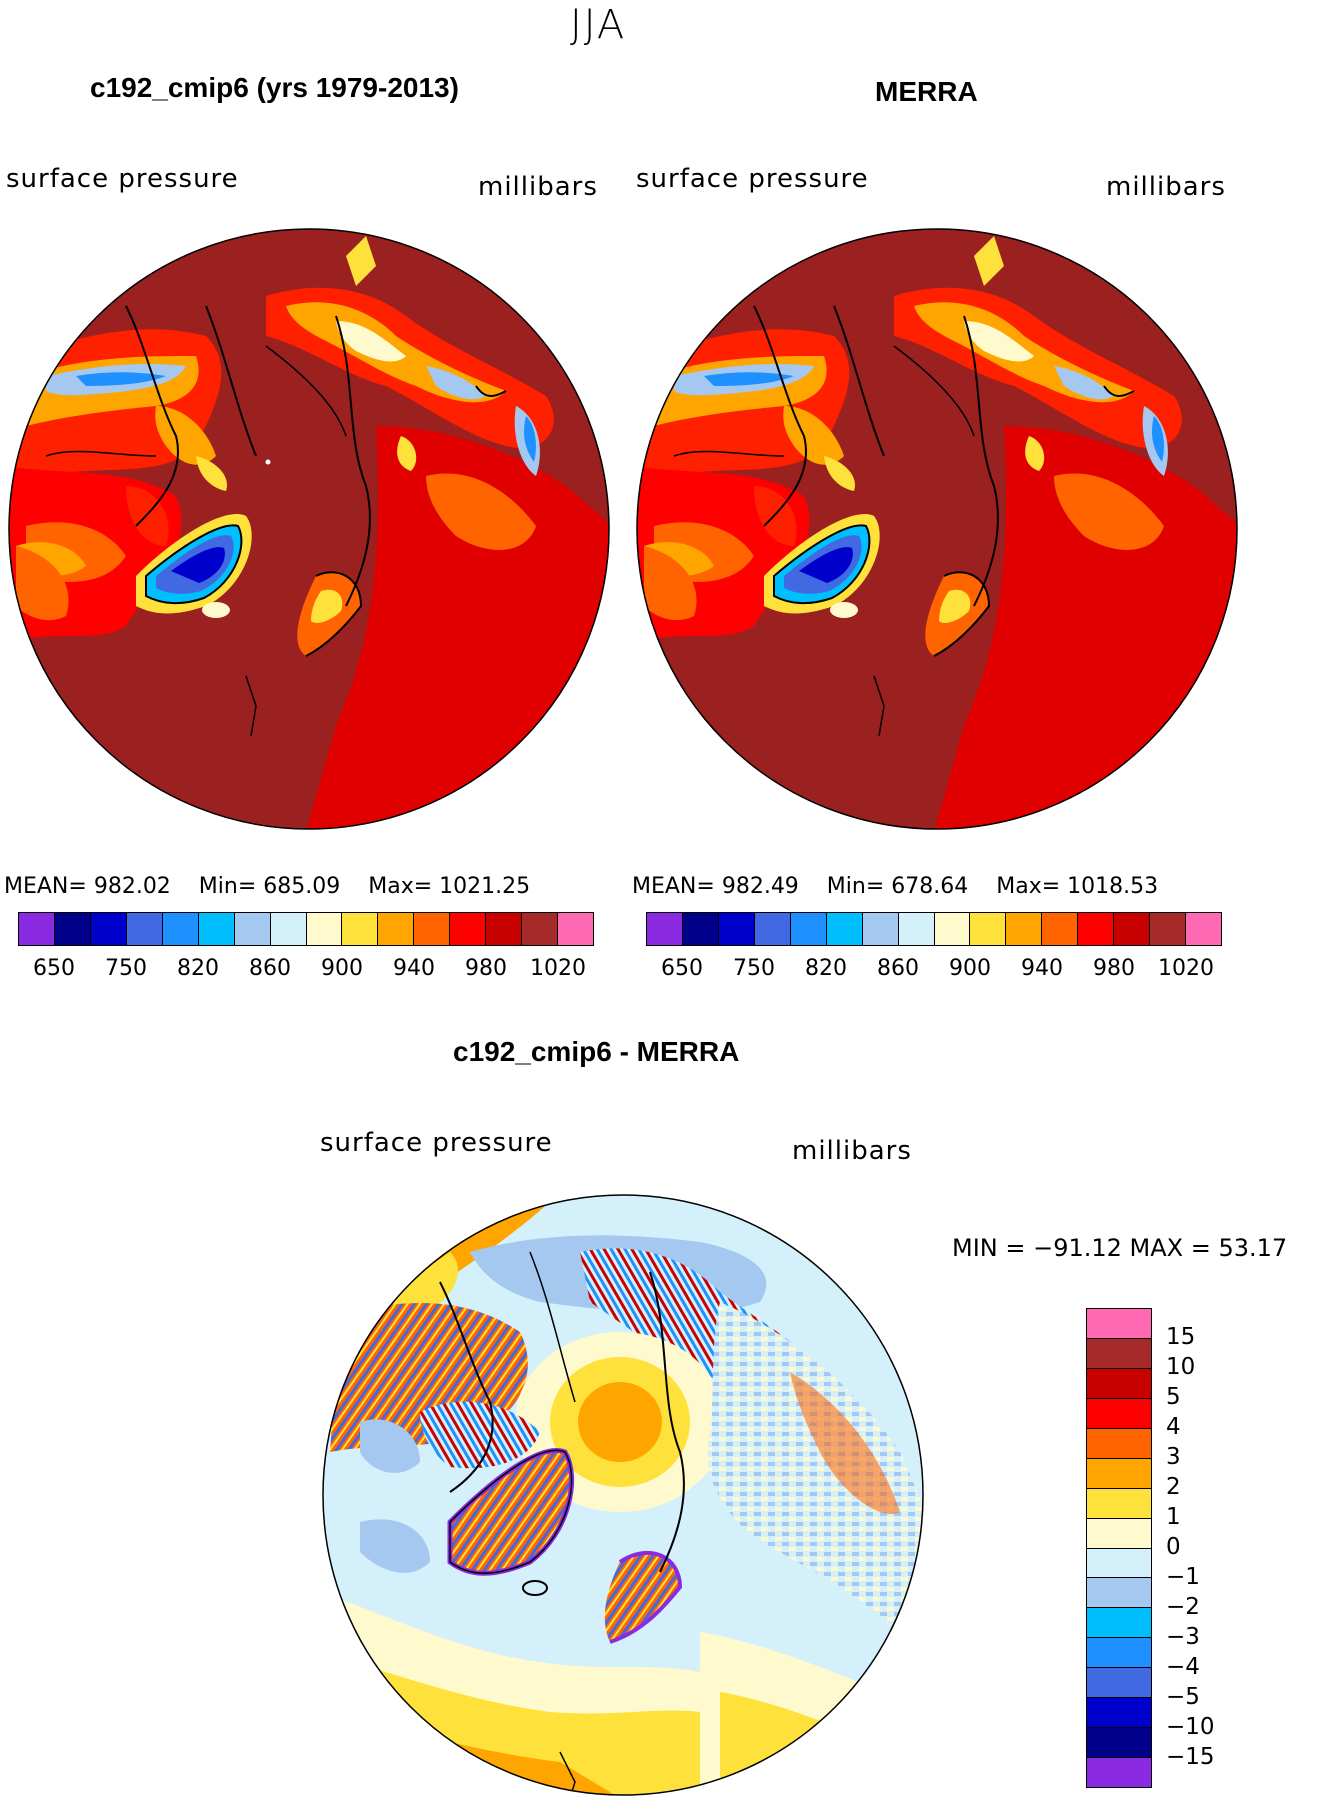 Image resolution: width=1342 pixels, height=1799 pixels. Describe the element at coordinates (1190, 1727) in the screenshot. I see `colorbar-tick-label: −10` at that location.